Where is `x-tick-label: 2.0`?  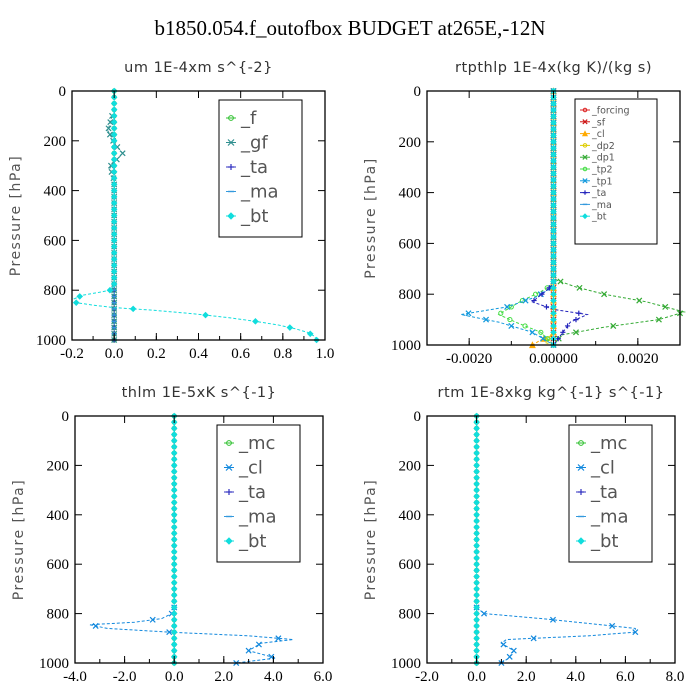 x-tick-label: 2.0 is located at coordinates (526, 677).